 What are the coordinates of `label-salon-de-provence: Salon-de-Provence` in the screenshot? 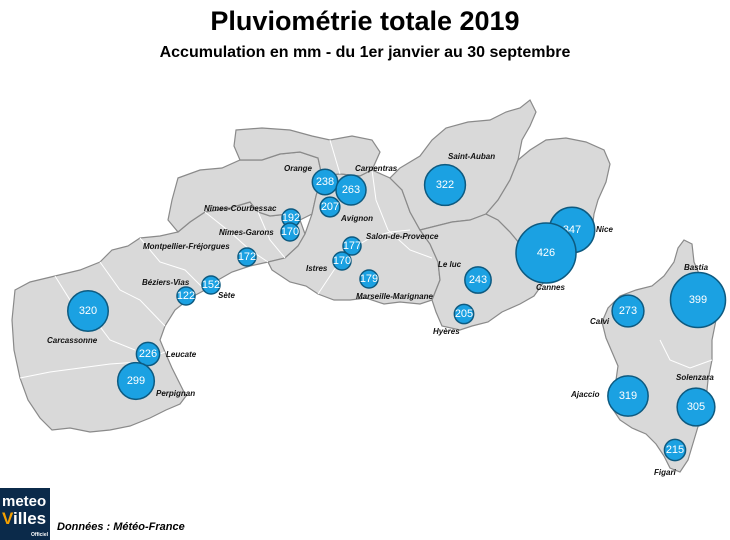 It's located at (402, 236).